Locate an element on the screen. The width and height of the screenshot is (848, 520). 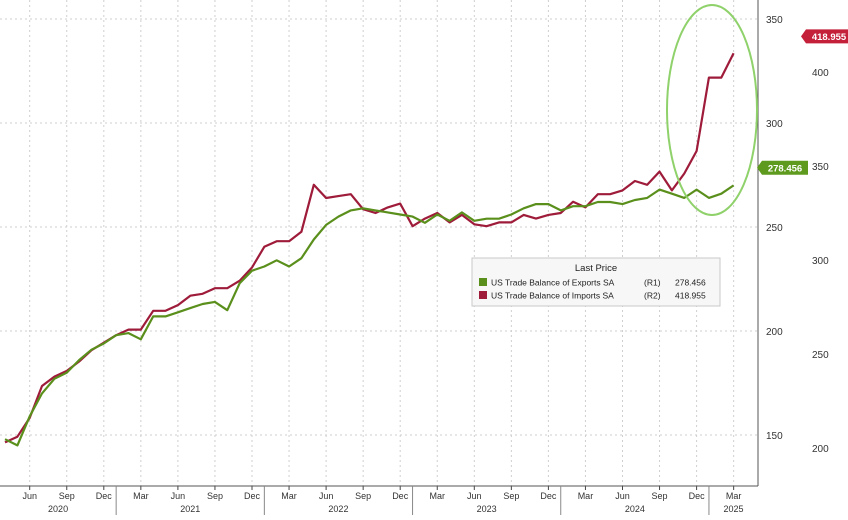
legend-title: Last Price is located at coordinates (596, 268).